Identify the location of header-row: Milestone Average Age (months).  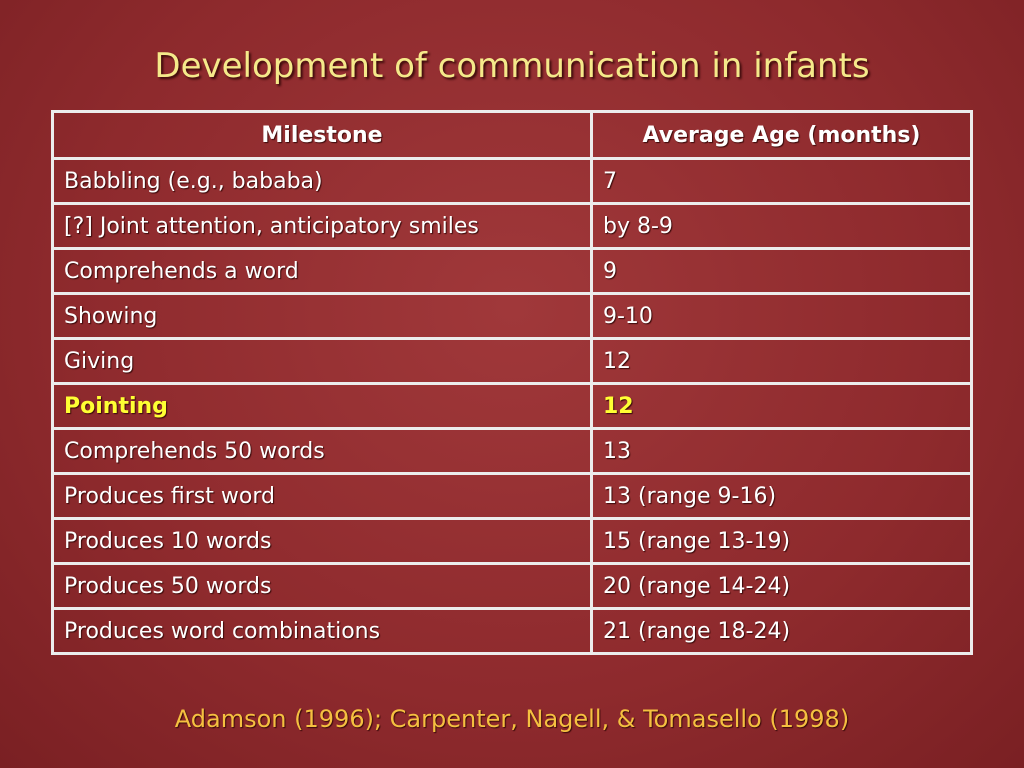
(512, 135).